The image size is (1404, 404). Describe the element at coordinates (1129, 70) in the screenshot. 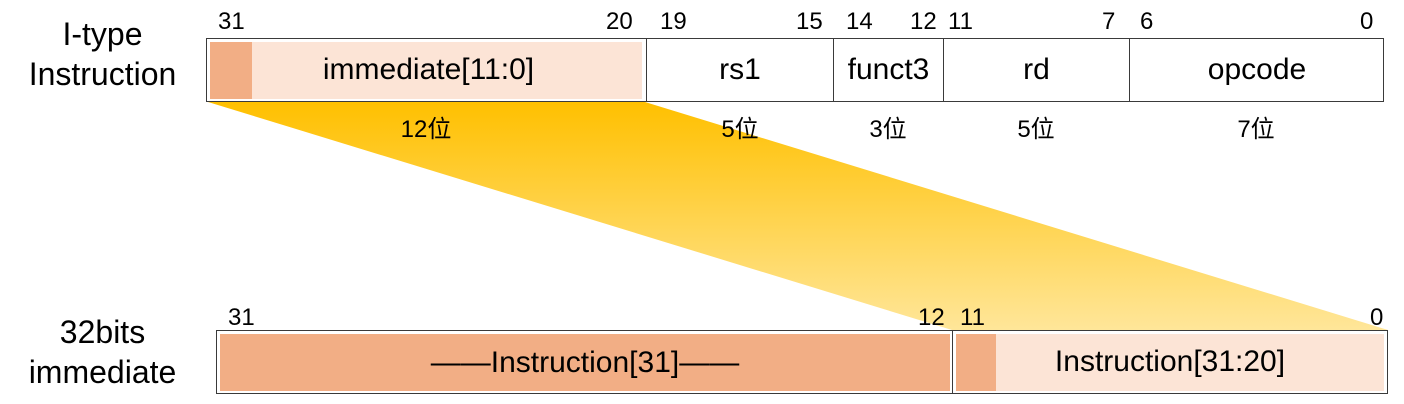

I see `divider-rd-opcode` at that location.